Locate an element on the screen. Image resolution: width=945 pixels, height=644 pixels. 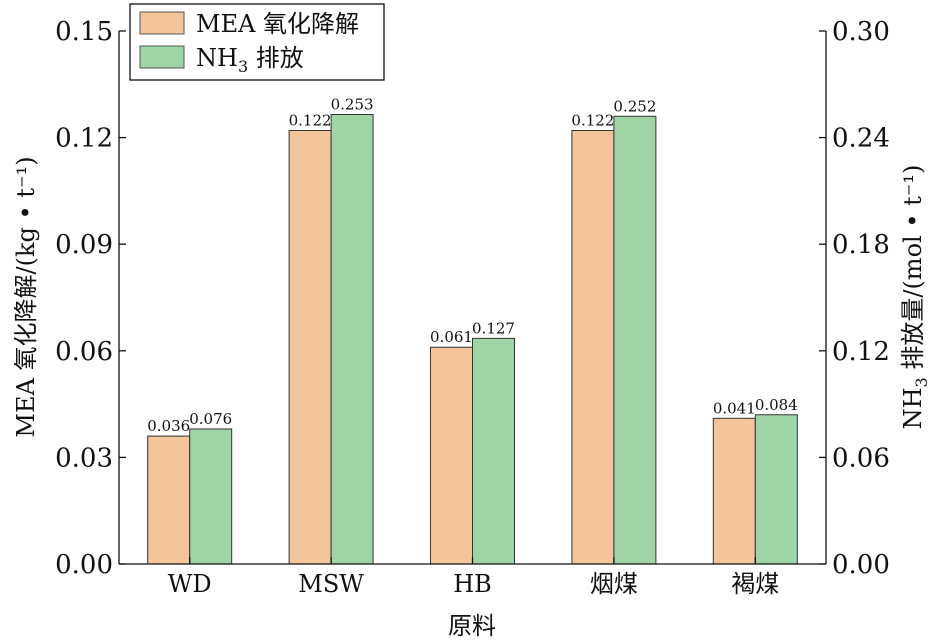
legend-swatch-mea is located at coordinates (162, 23).